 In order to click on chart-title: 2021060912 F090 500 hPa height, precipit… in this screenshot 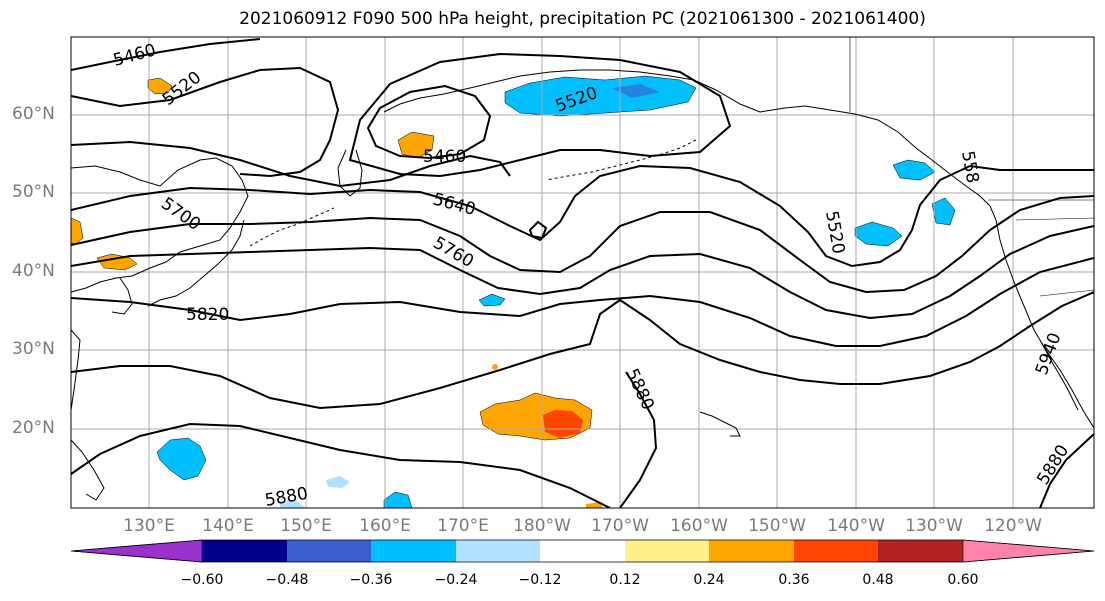, I will do `click(582, 19)`.